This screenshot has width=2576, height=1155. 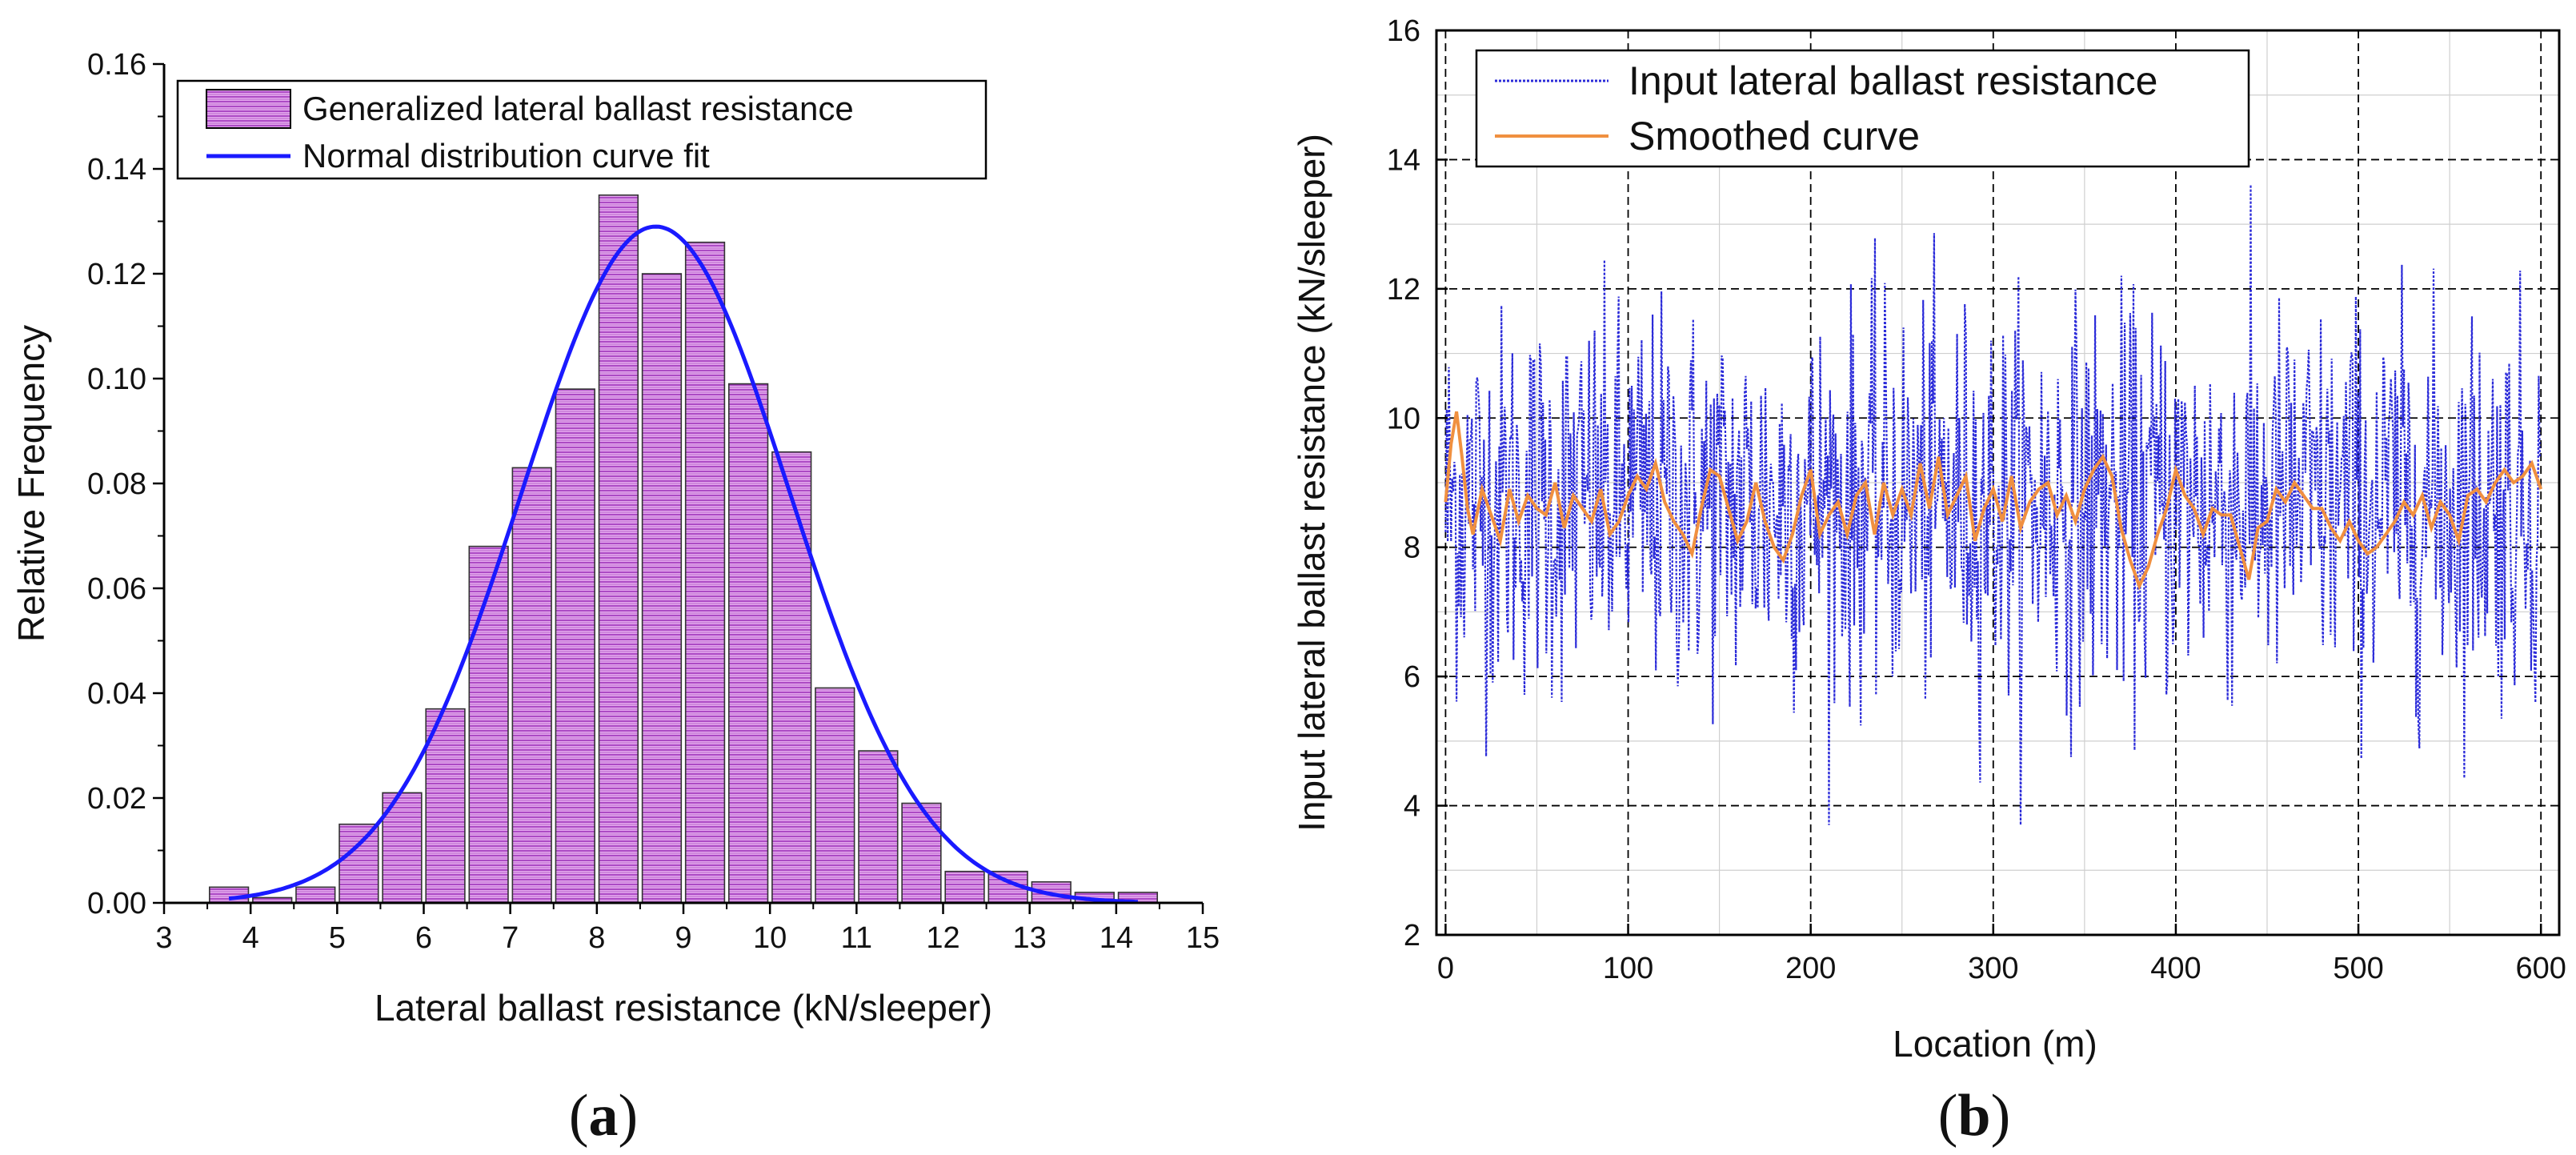 What do you see at coordinates (770, 938) in the screenshot?
I see `x-tick-label: 10` at bounding box center [770, 938].